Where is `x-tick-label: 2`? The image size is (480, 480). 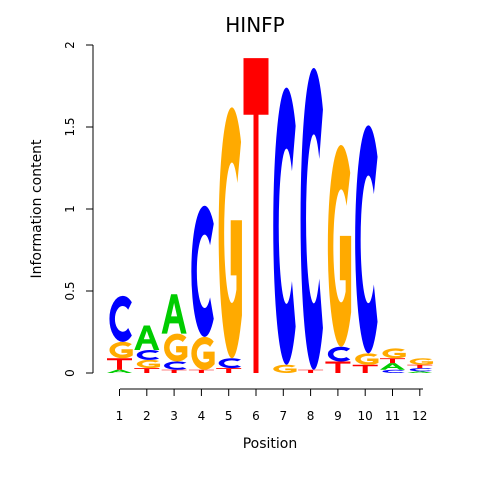
x-tick-label: 2 is located at coordinates (147, 416).